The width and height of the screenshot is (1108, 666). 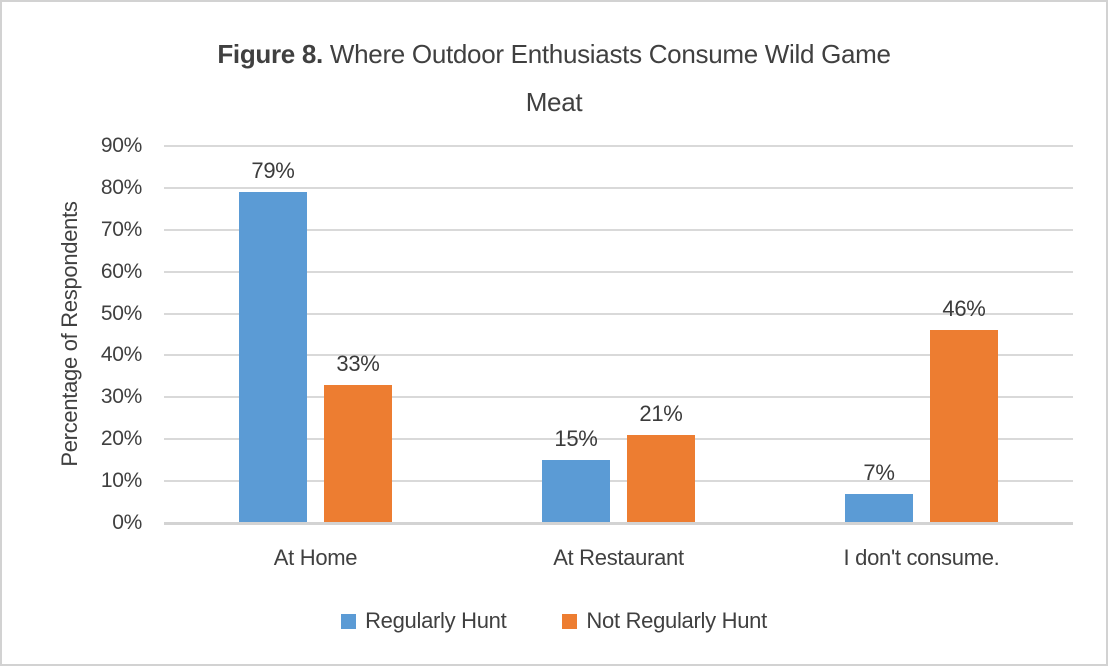 What do you see at coordinates (576, 439) in the screenshot?
I see `value-label: 15%` at bounding box center [576, 439].